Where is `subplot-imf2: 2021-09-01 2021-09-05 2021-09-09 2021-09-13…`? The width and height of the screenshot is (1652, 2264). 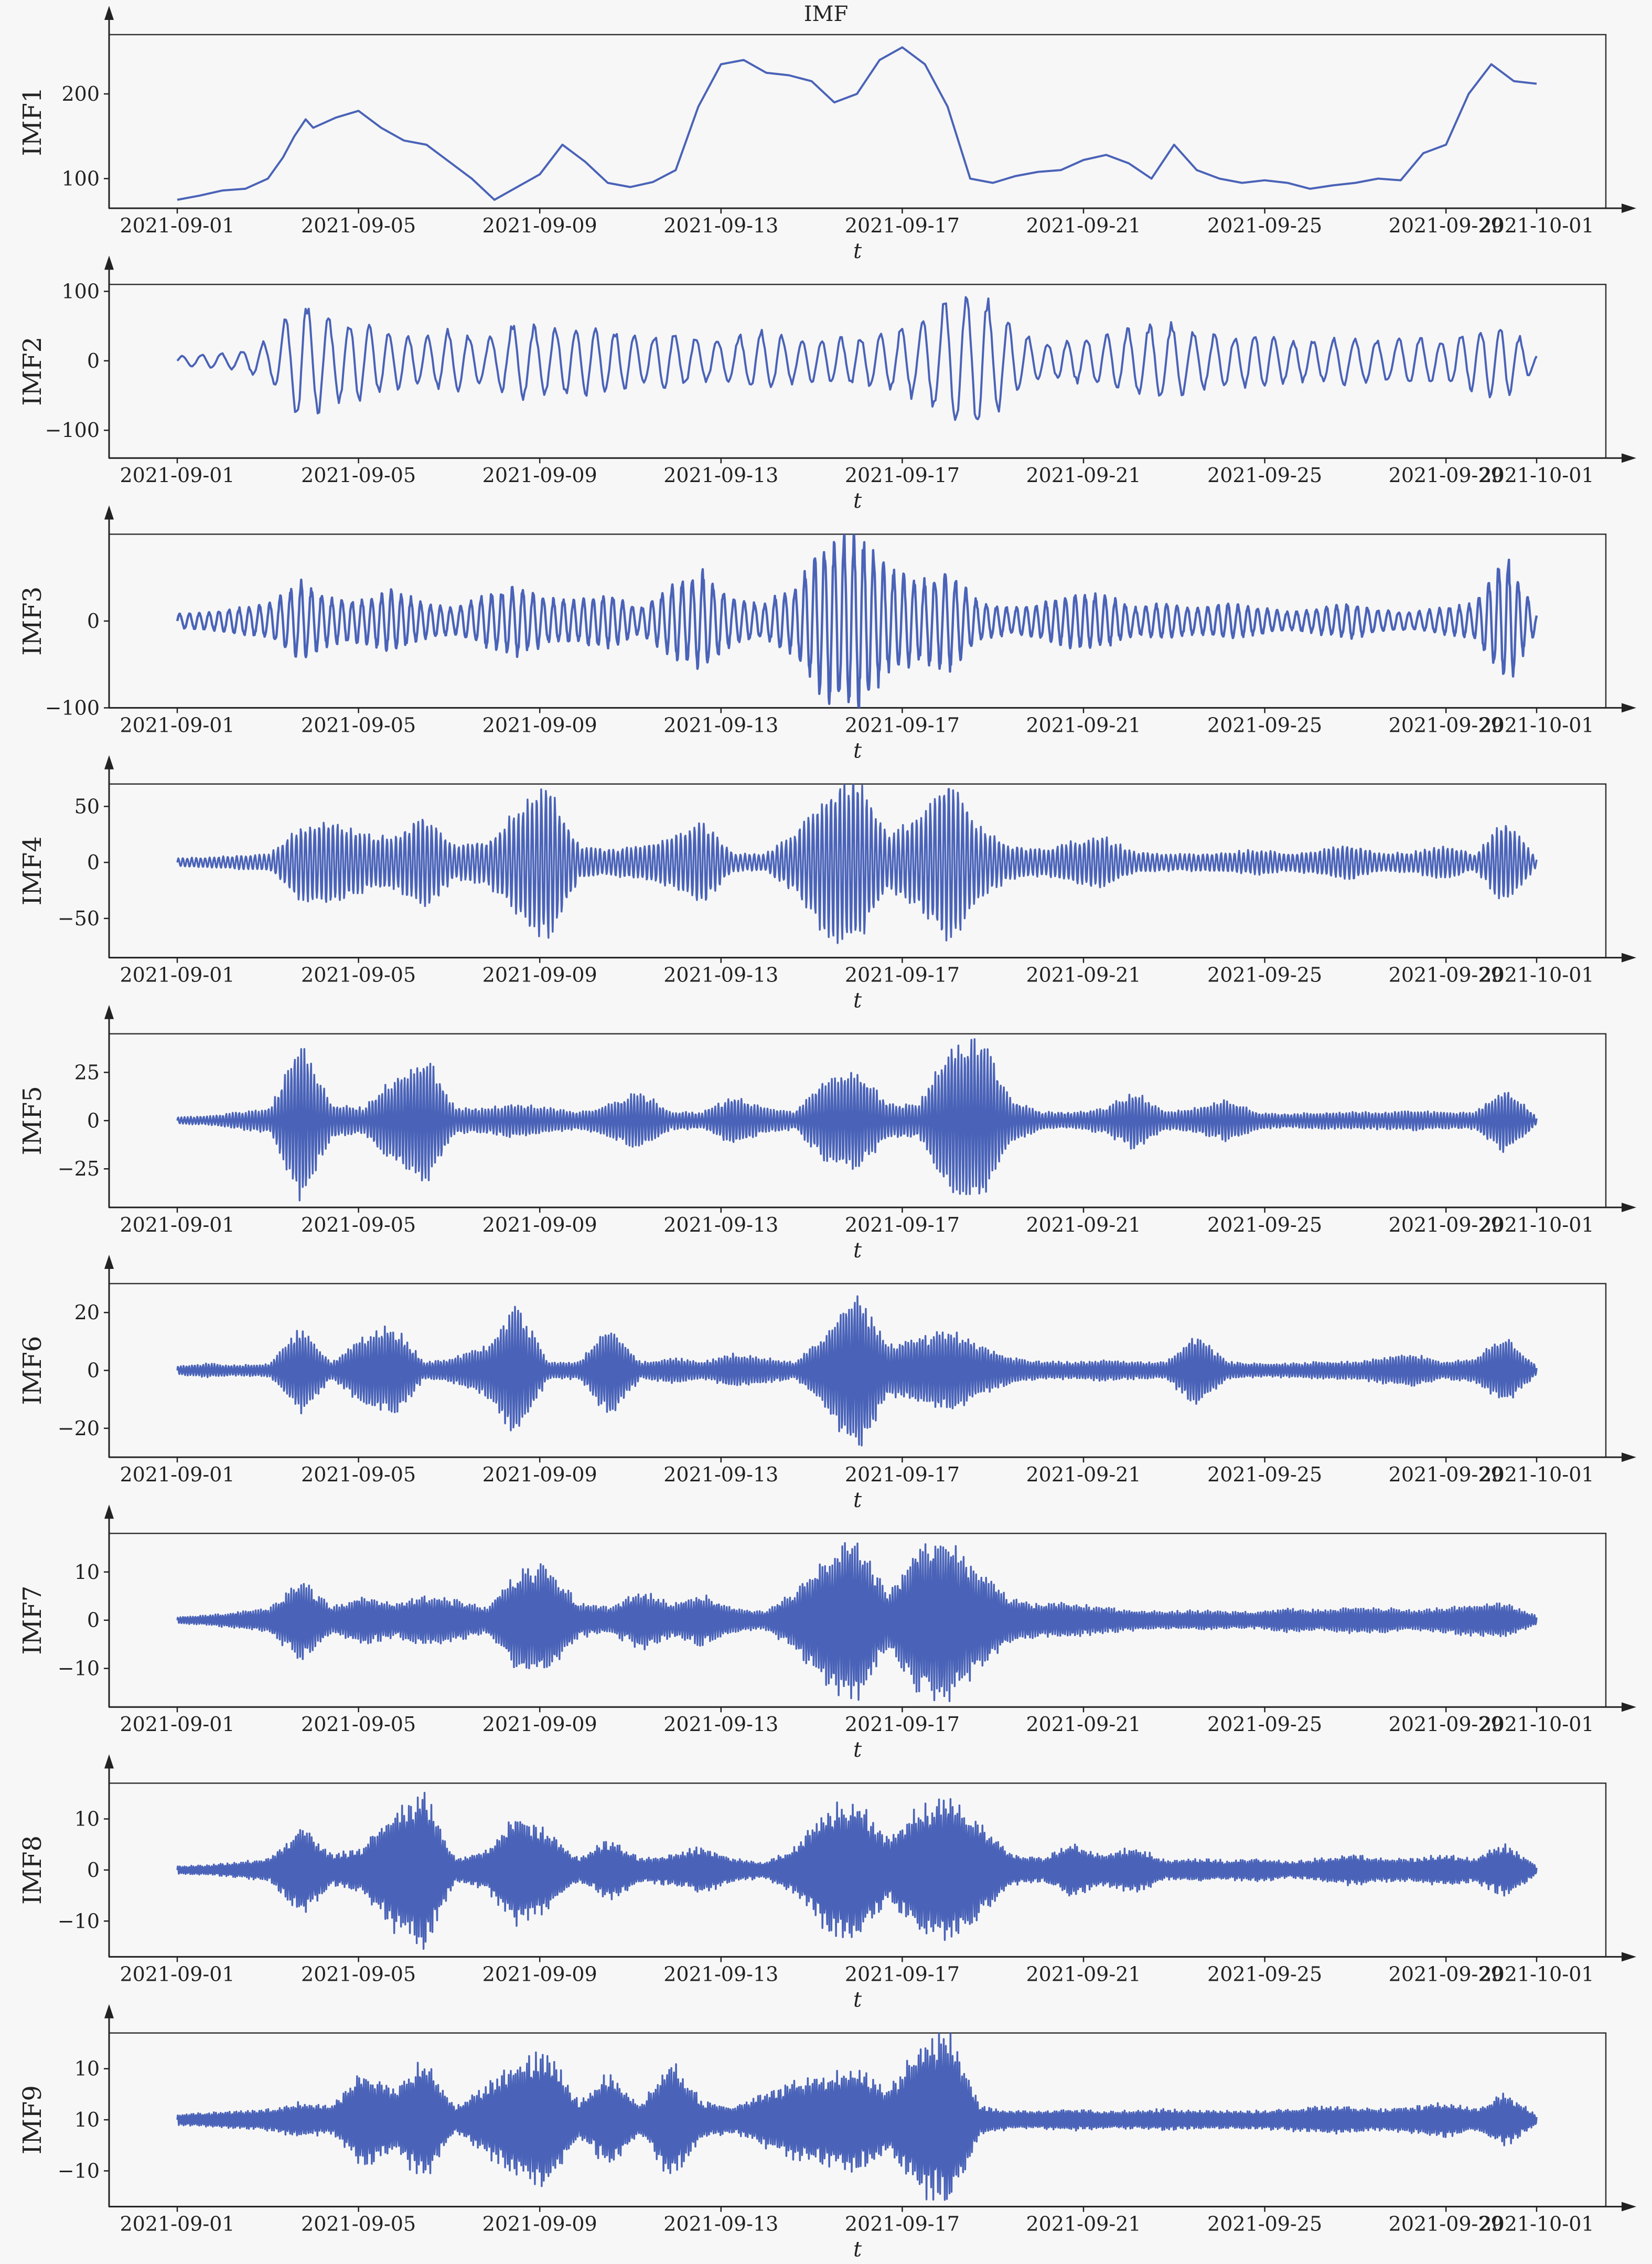 subplot-imf2: 2021-09-01 2021-09-05 2021-09-09 2021-09-13… is located at coordinates (827, 384).